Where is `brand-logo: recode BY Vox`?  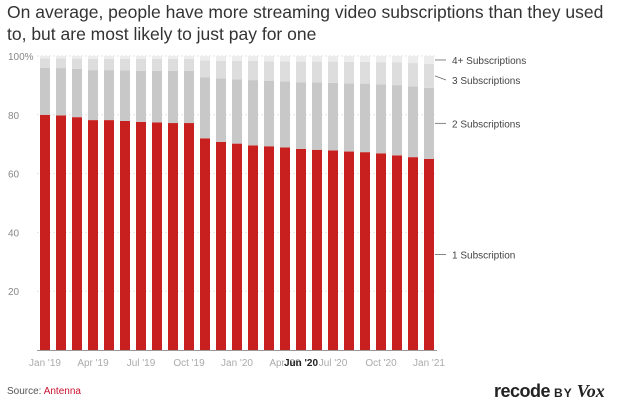
brand-logo: recode BY Vox is located at coordinates (549, 391).